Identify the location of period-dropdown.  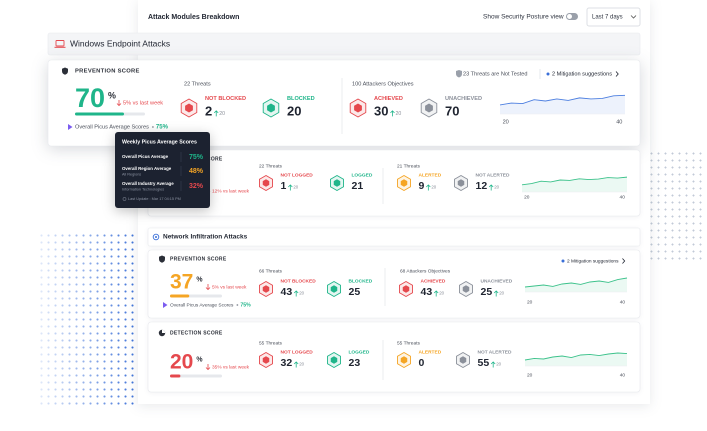
(613, 17).